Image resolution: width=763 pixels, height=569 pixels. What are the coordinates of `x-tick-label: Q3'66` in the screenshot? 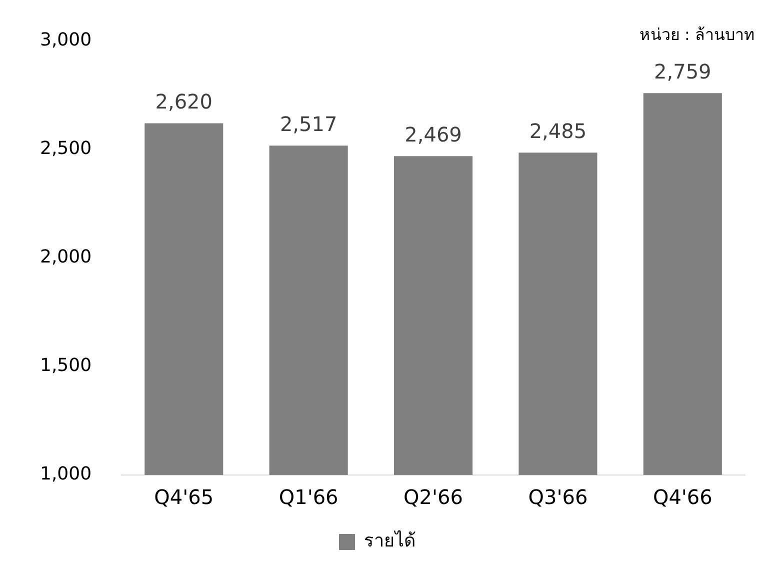 It's located at (558, 497).